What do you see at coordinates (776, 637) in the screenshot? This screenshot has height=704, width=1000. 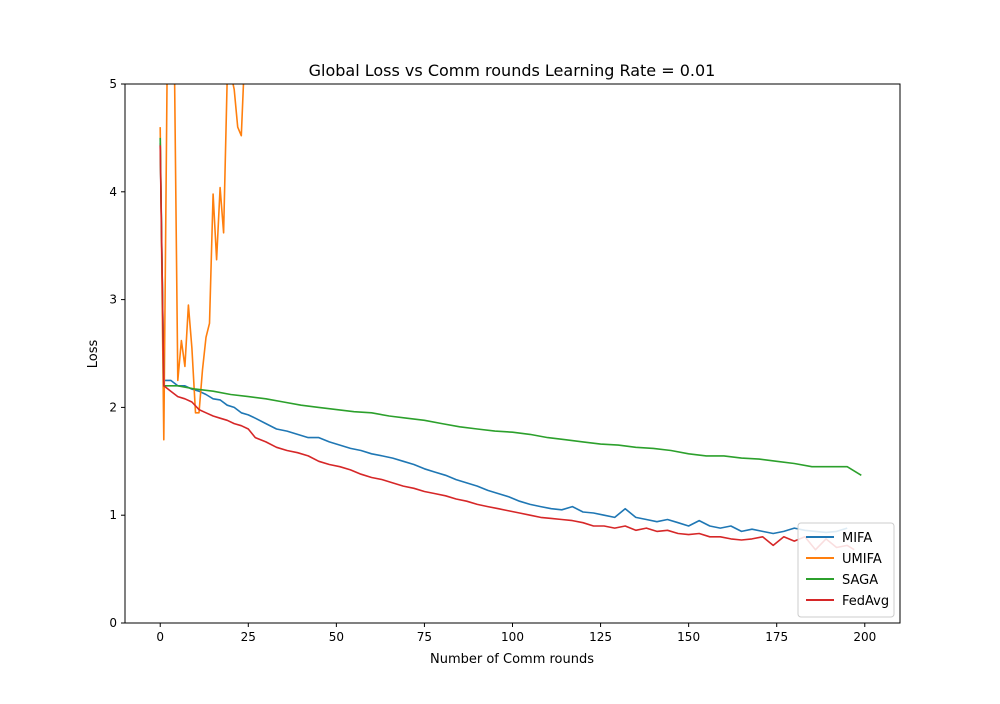 I see `x-tick-label: 175` at bounding box center [776, 637].